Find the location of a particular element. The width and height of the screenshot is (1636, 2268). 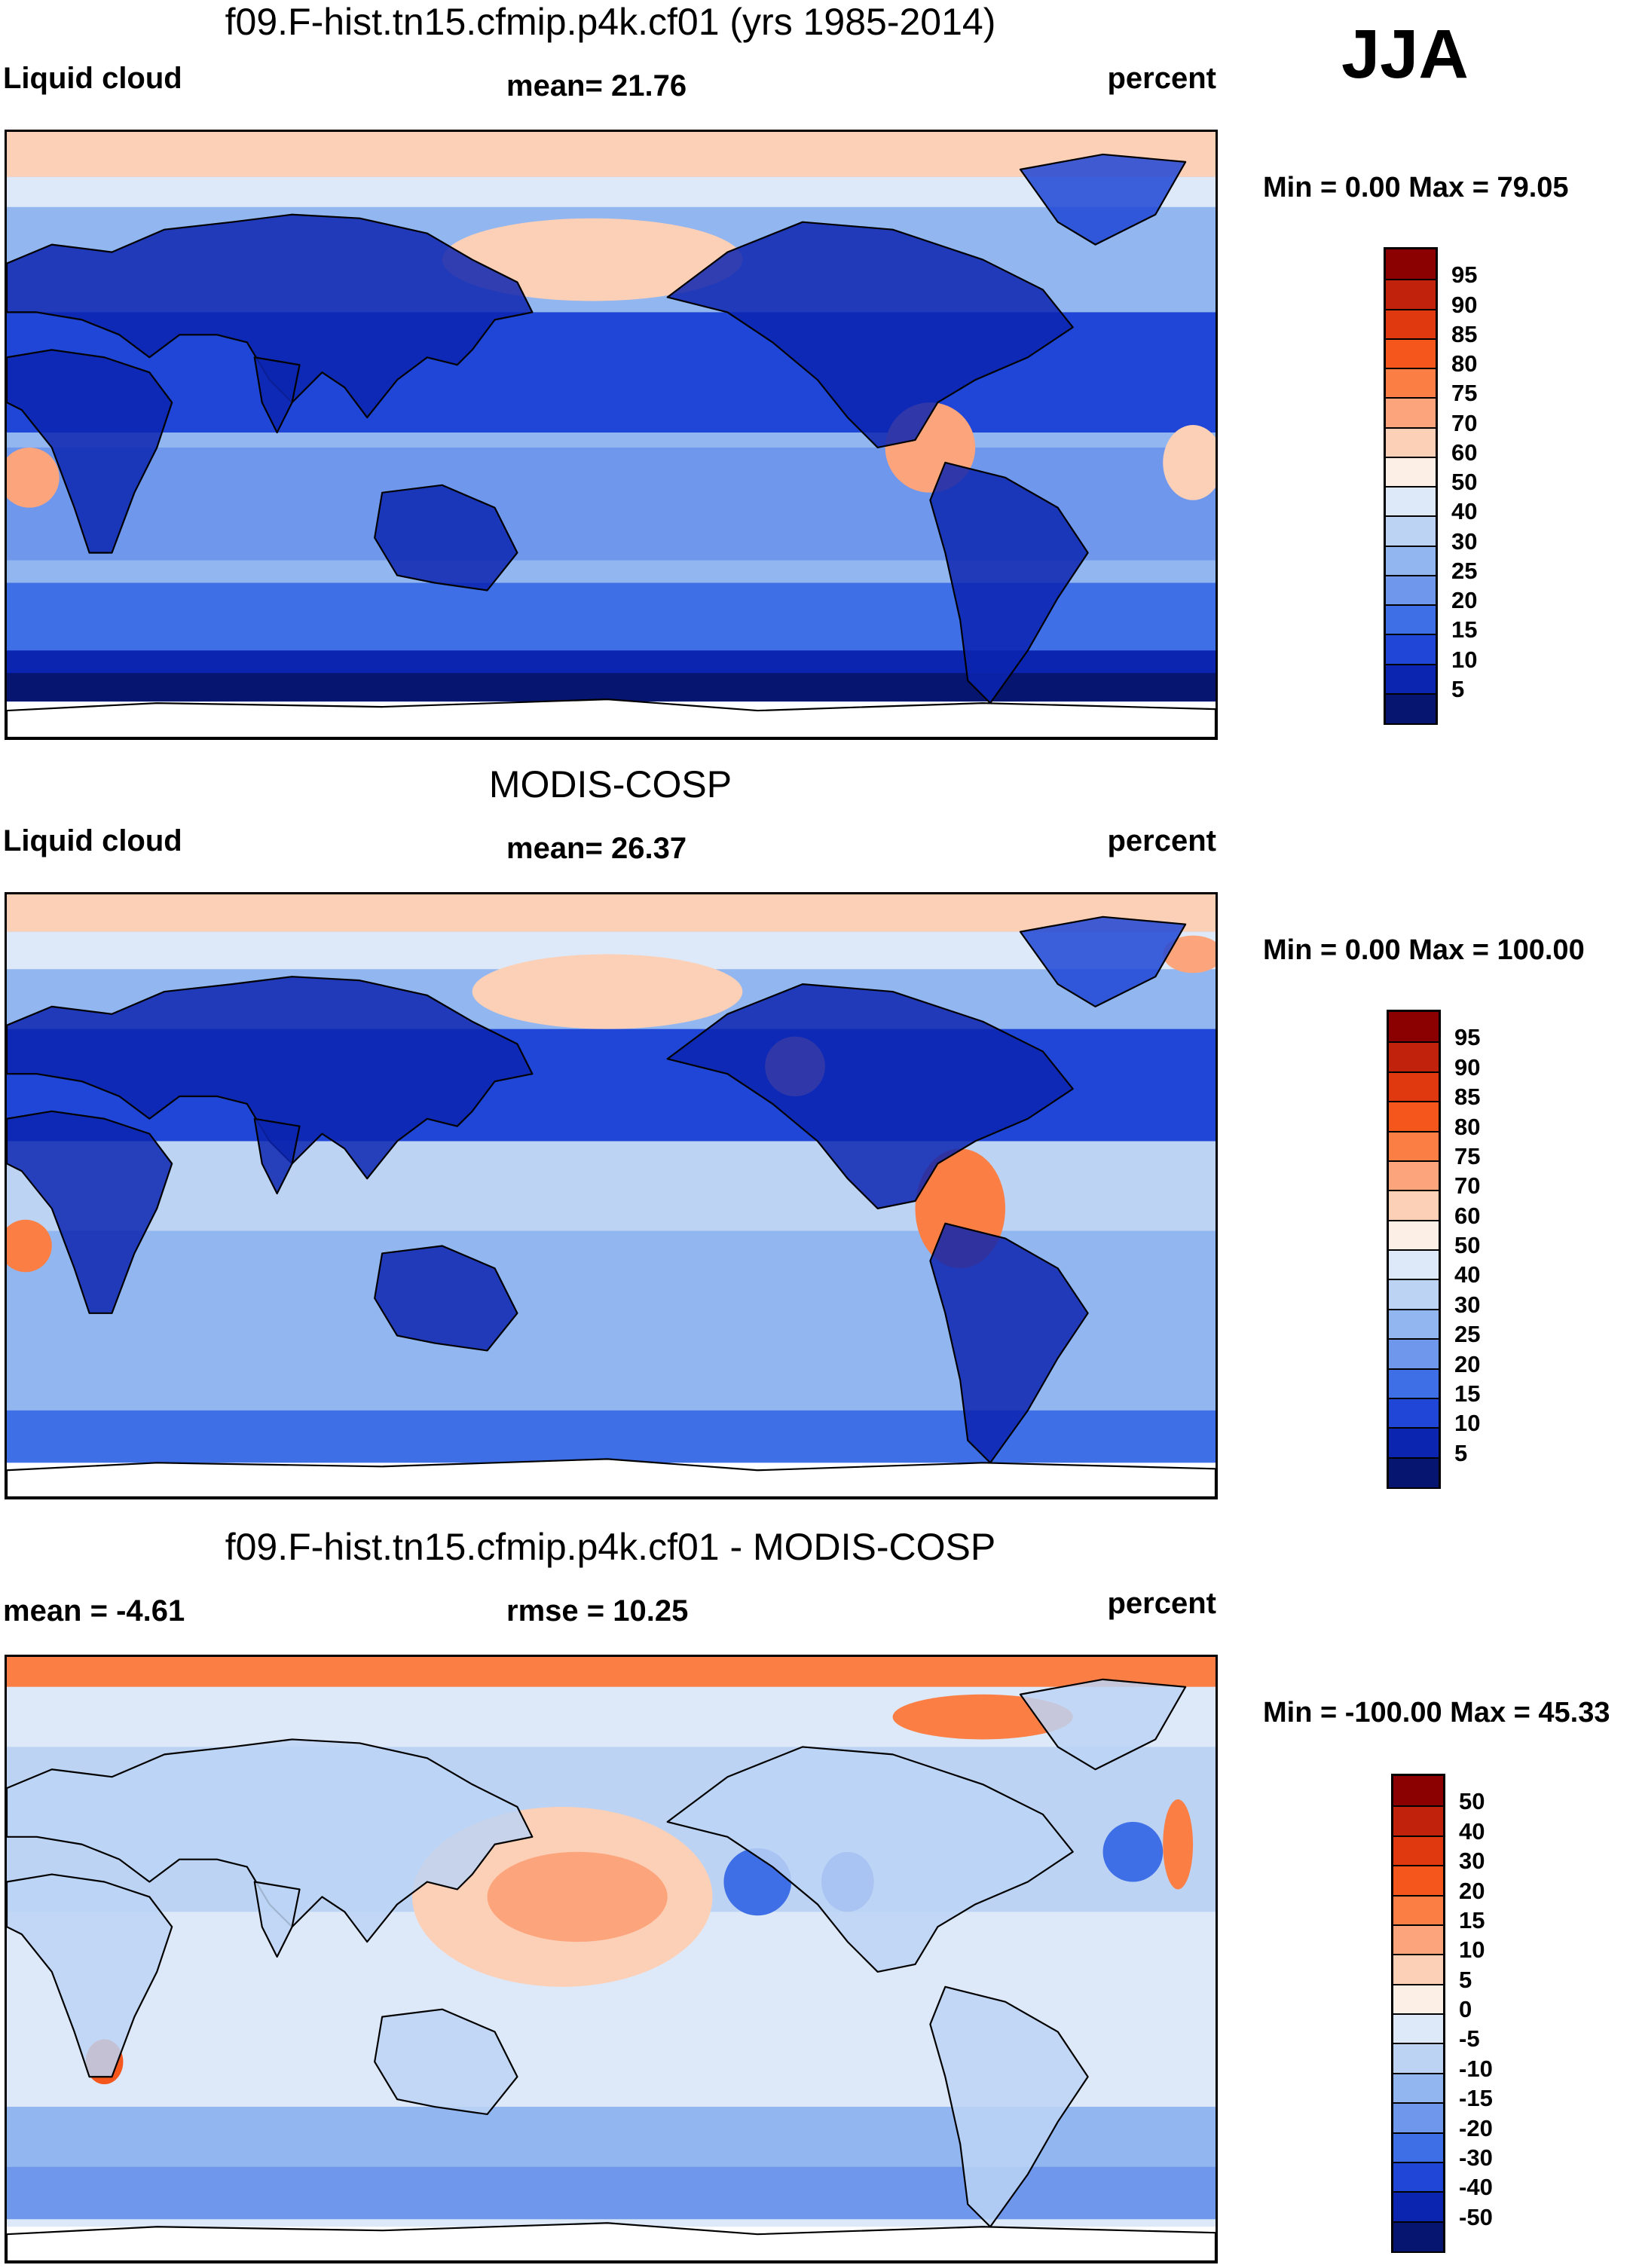

panel-1-colorbar is located at coordinates (1411, 486).